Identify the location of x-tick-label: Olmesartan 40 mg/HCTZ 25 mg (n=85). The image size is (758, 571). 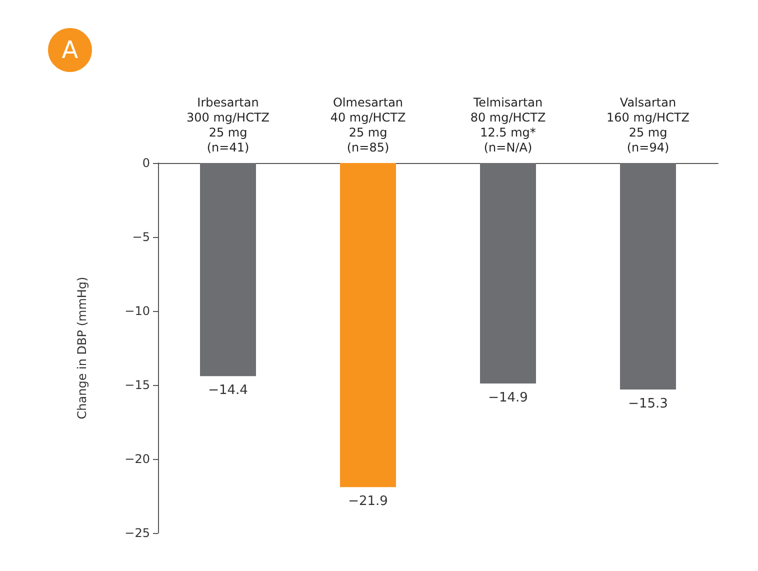
(368, 125).